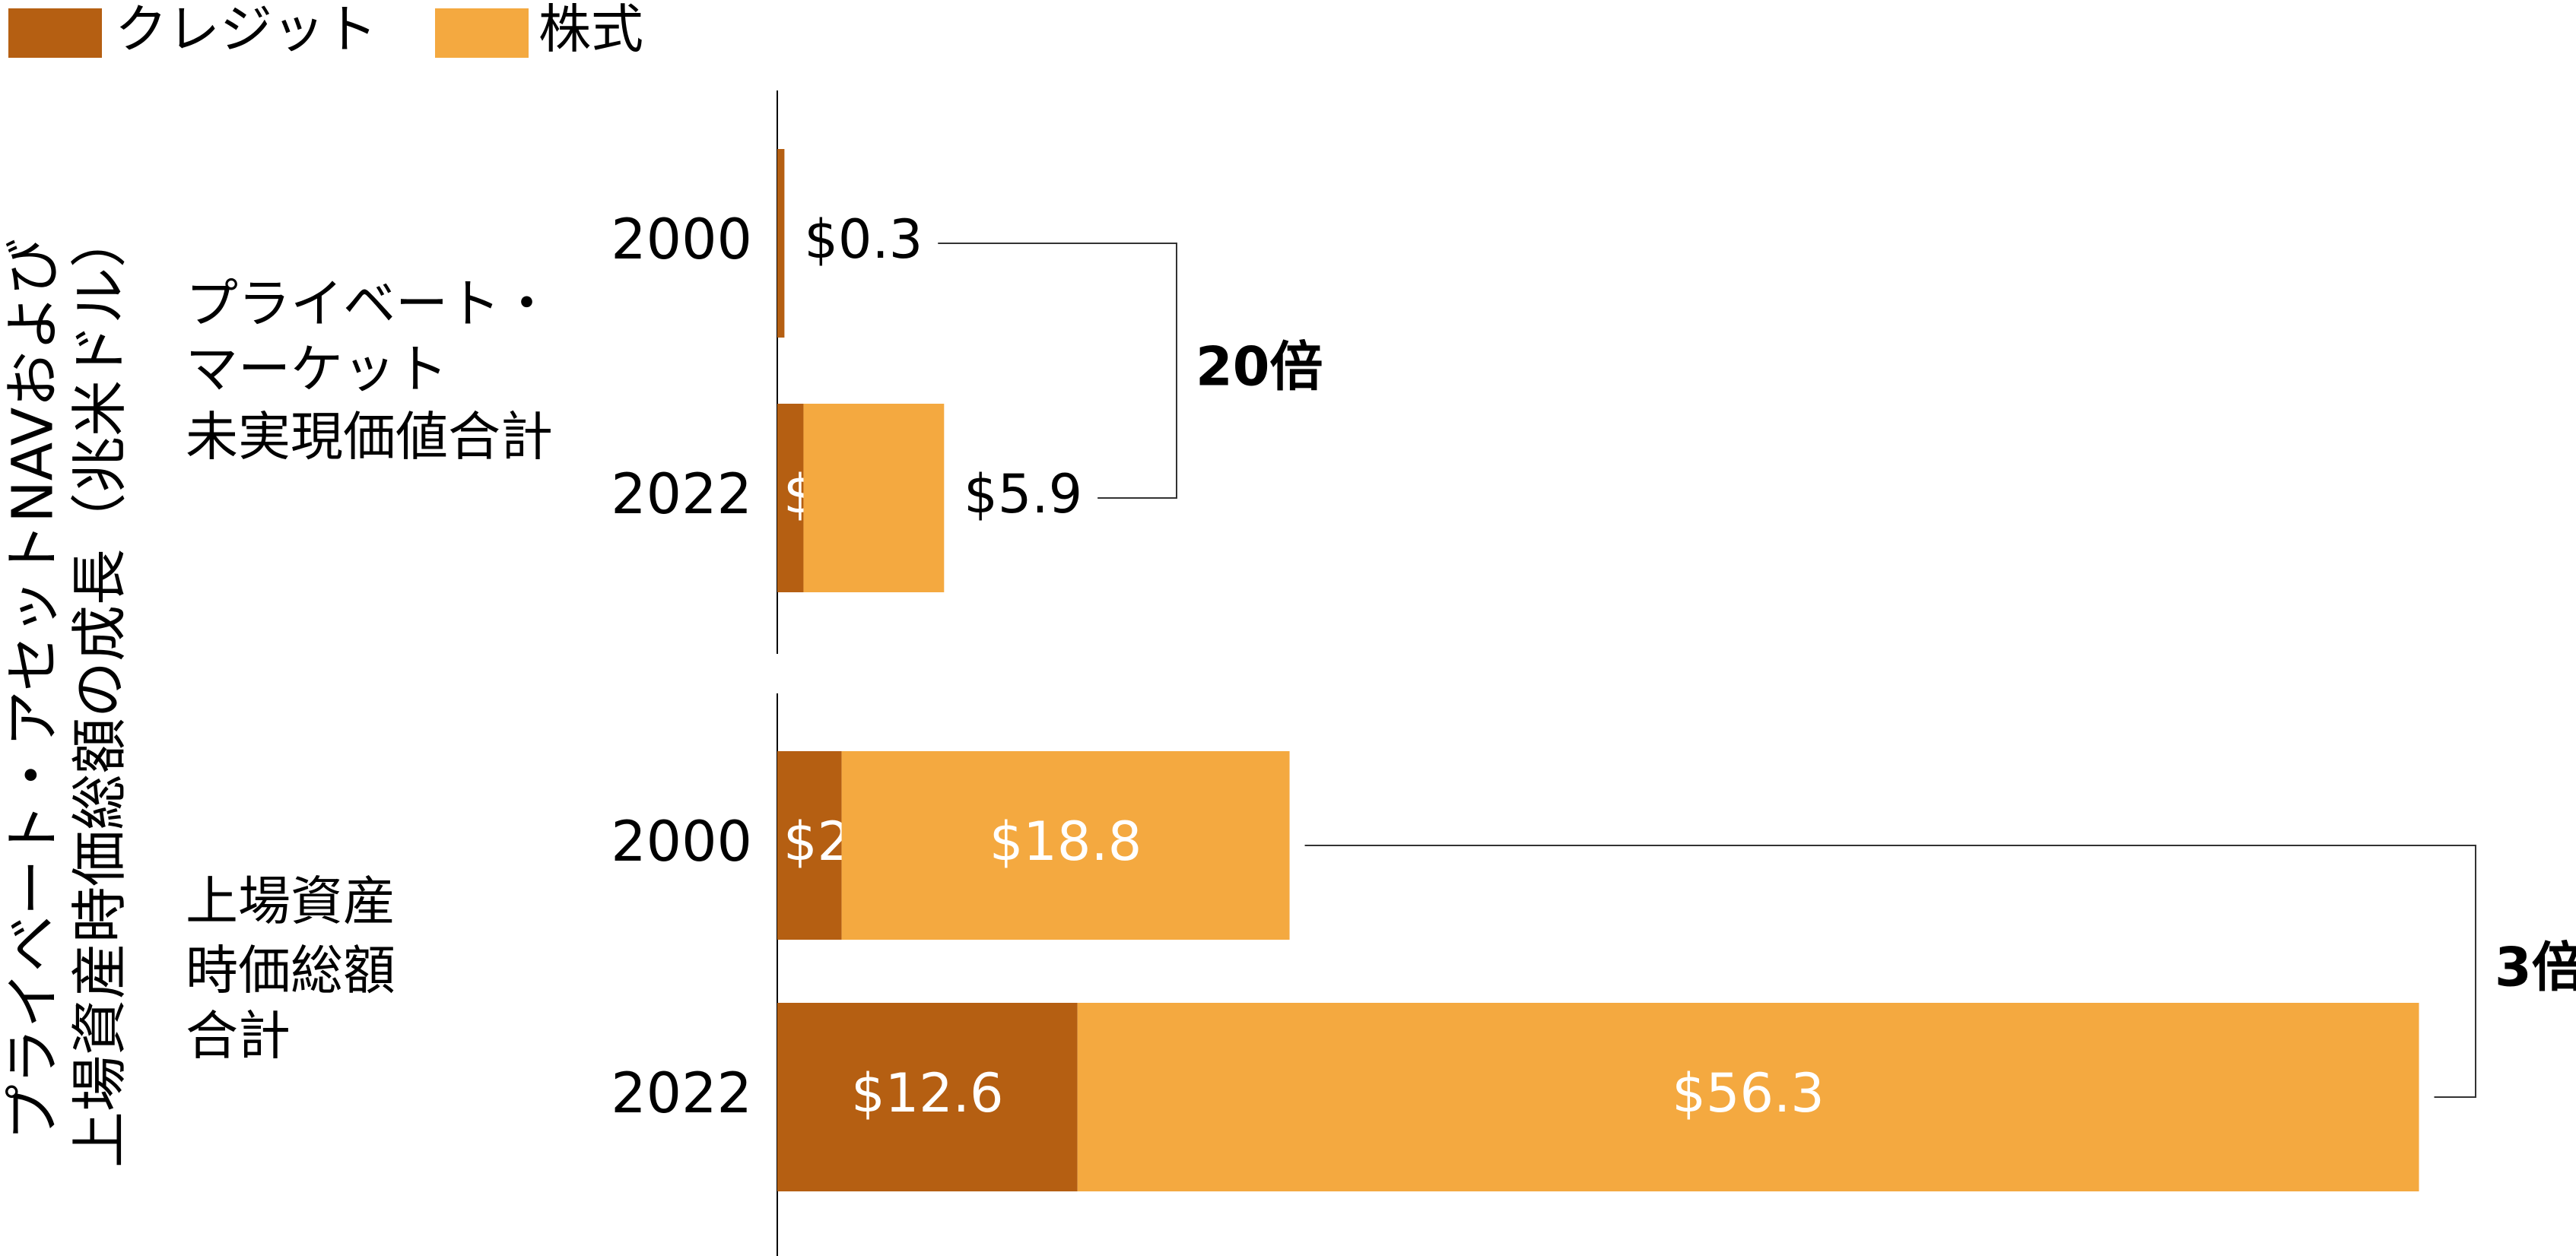  What do you see at coordinates (369, 305) in the screenshot?
I see `group-label: プライベート・` at bounding box center [369, 305].